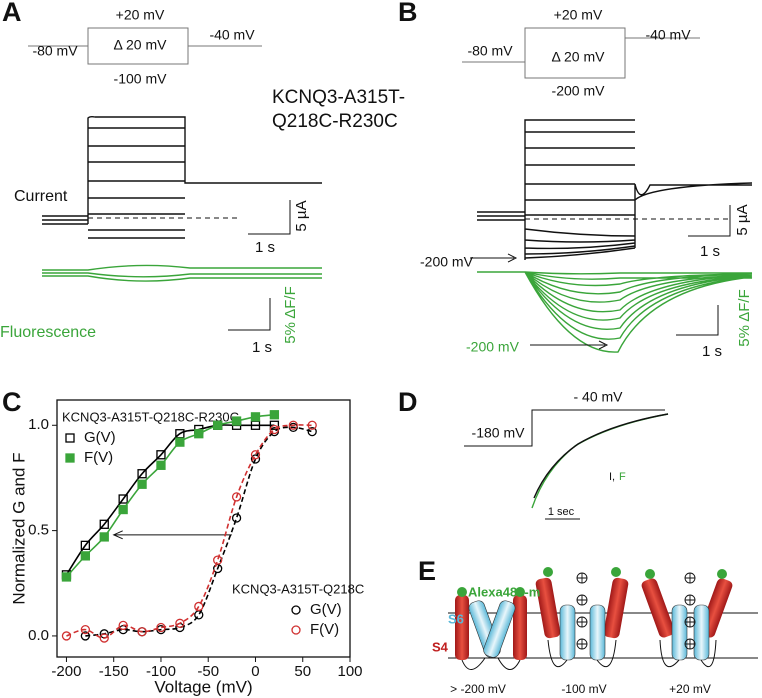 The height and width of the screenshot is (698, 762). Describe the element at coordinates (612, 477) in the screenshot. I see `legend-label: I,` at that location.